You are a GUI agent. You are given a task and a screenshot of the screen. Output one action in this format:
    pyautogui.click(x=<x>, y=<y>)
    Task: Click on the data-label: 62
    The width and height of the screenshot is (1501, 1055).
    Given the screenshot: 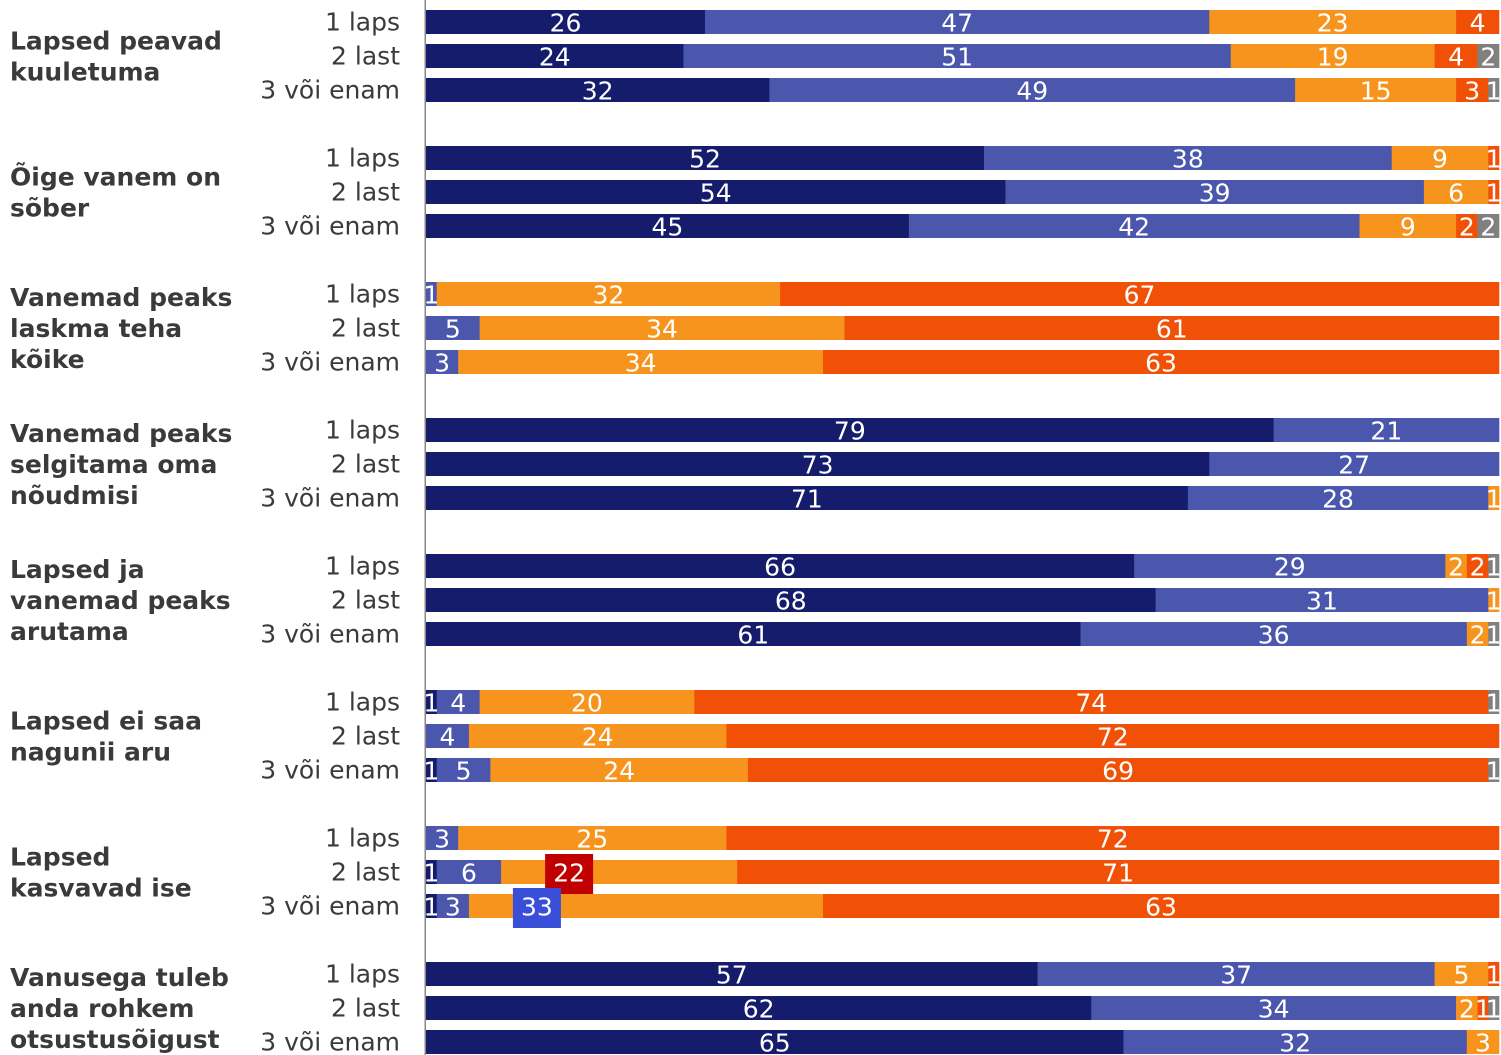 What is the action you would take?
    pyautogui.click(x=759, y=1009)
    